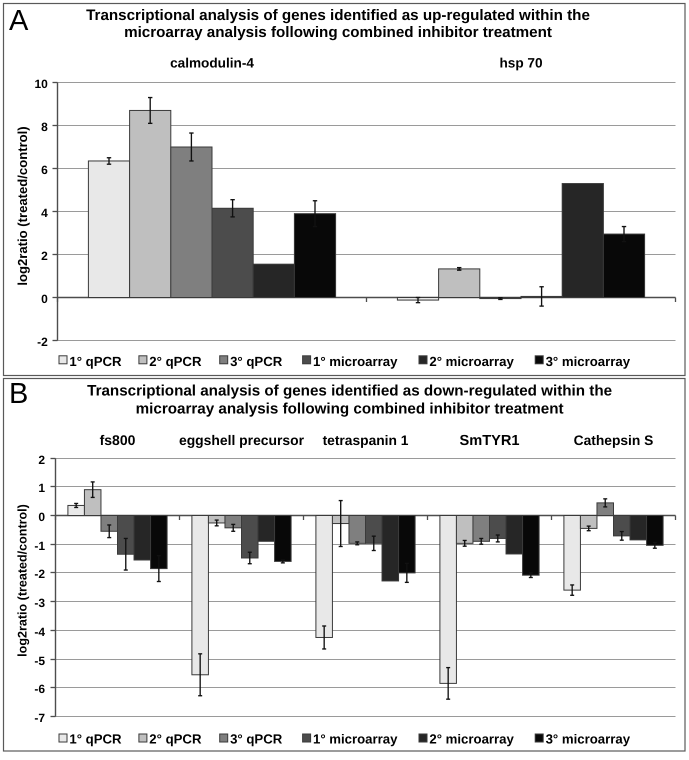 The height and width of the screenshot is (760, 689). Describe the element at coordinates (366, 440) in the screenshot. I see `svg-text: tetraspanin 1` at that location.